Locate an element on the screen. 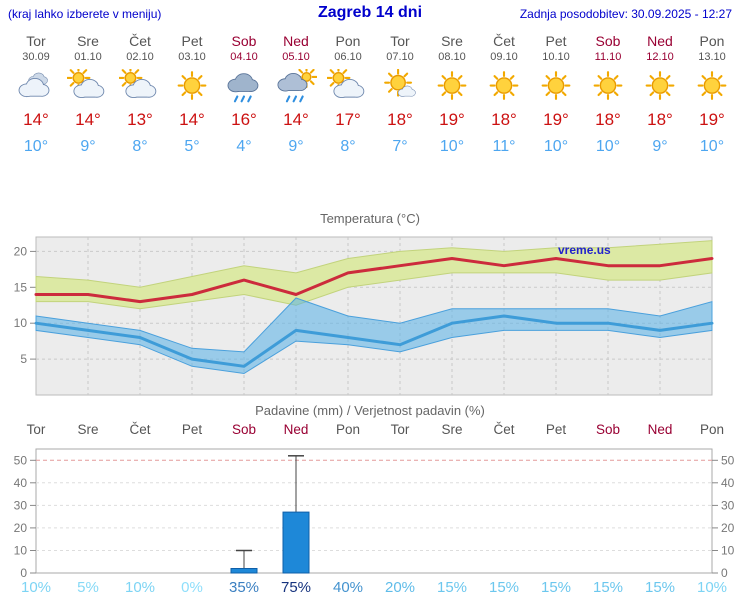  day-low-temp: 4° is located at coordinates (244, 146).